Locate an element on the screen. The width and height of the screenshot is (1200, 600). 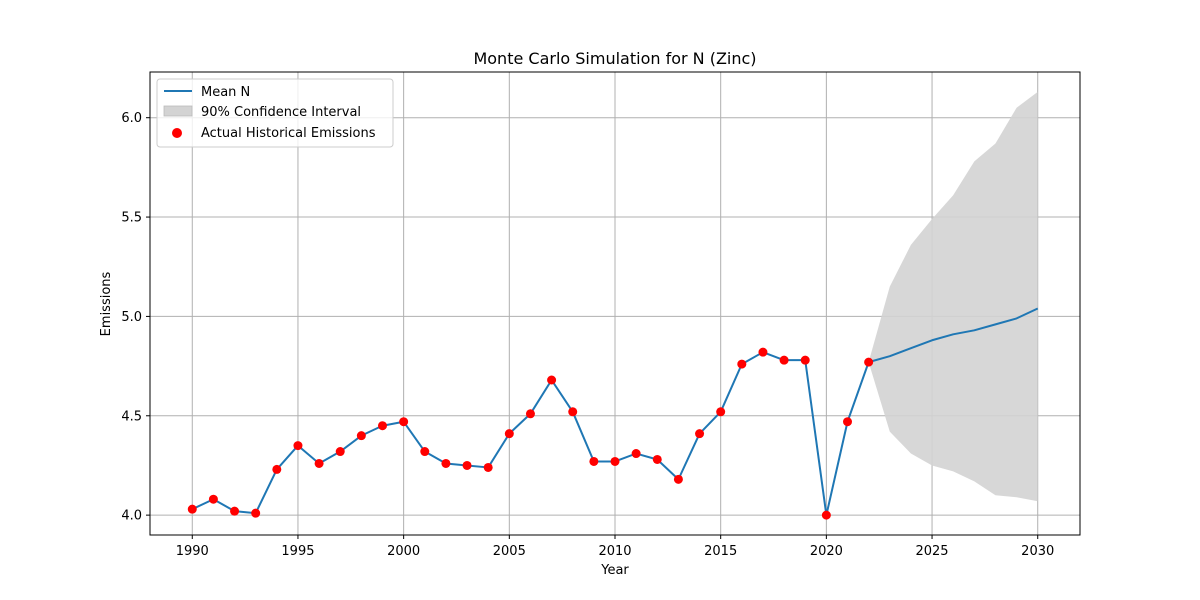
x-axis: 1990 1995 2000 2005 2010 2015 2020 2025 2030 is located at coordinates (615, 547).